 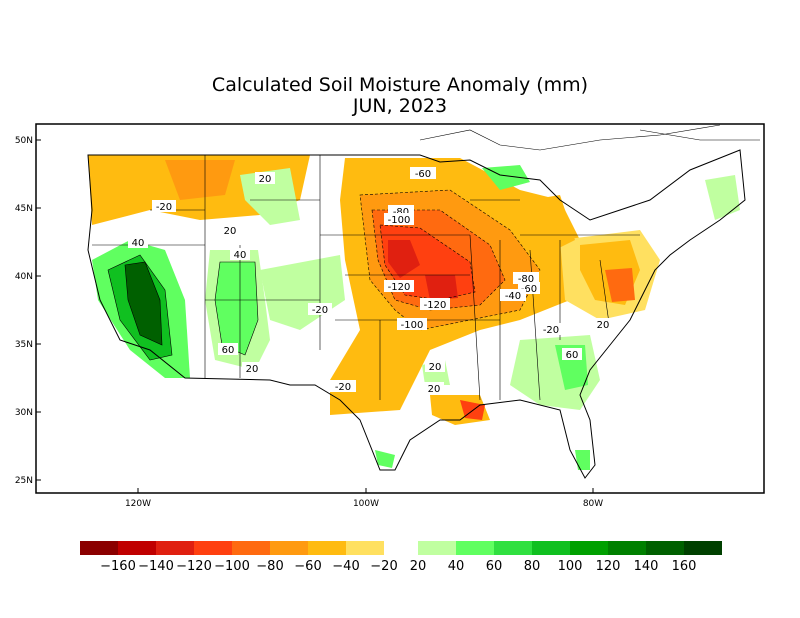 I want to click on lon-tick-label: 80W, so click(x=593, y=504).